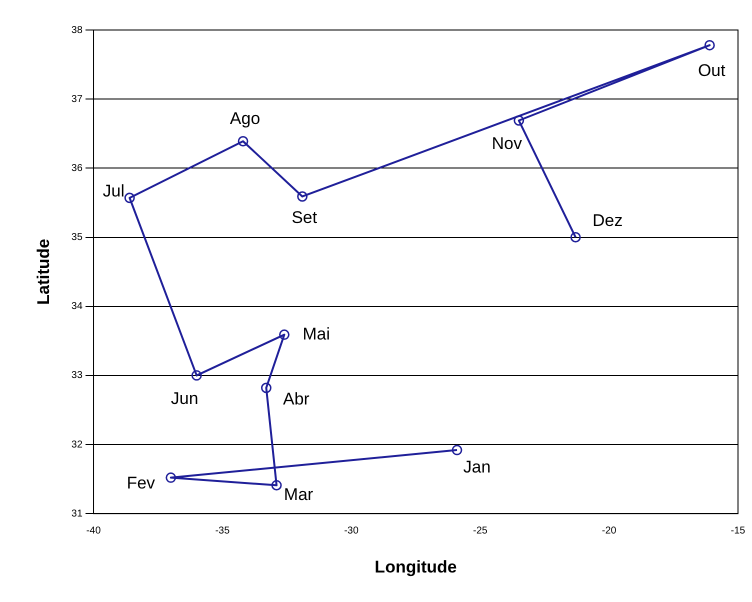 This screenshot has height=602, width=752. Describe the element at coordinates (296, 399) in the screenshot. I see `annotation: Abr` at that location.